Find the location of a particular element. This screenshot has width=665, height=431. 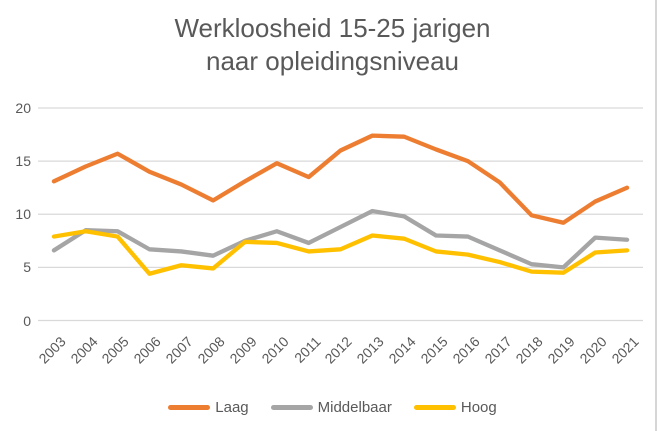

legend-label-middelbaar: Middelbaar is located at coordinates (354, 407).